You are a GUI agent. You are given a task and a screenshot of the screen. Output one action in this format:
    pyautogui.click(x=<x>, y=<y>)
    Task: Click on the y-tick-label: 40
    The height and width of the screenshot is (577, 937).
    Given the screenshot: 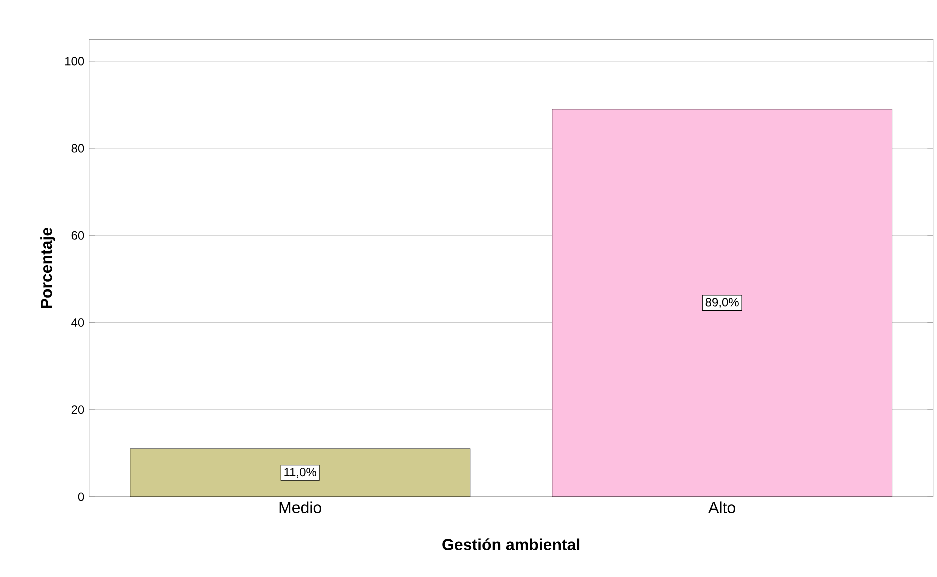 What is the action you would take?
    pyautogui.click(x=78, y=323)
    